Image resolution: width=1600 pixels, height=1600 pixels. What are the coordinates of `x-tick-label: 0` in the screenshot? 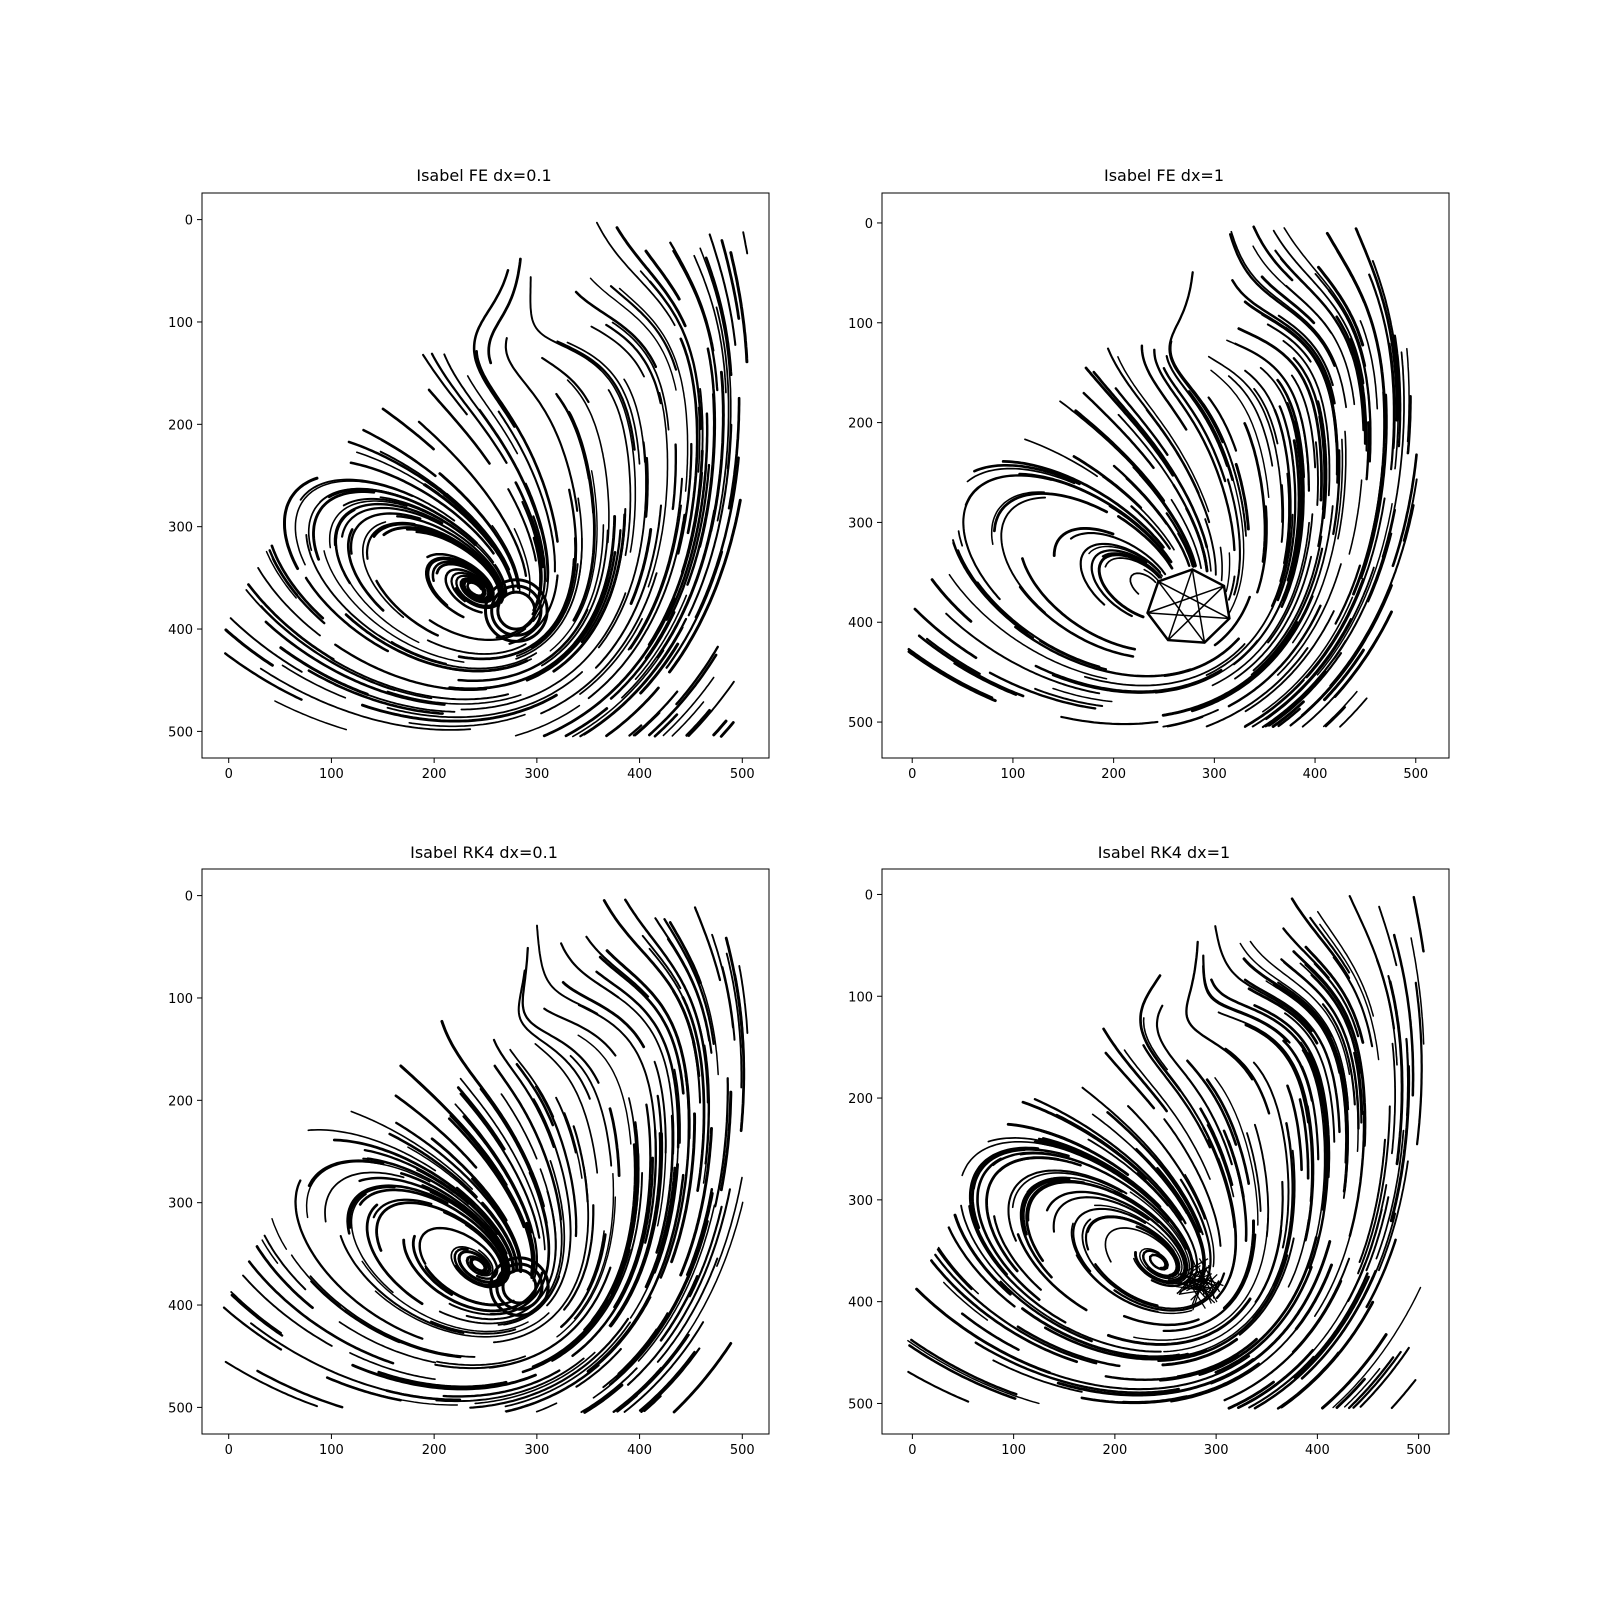 It's located at (912, 774).